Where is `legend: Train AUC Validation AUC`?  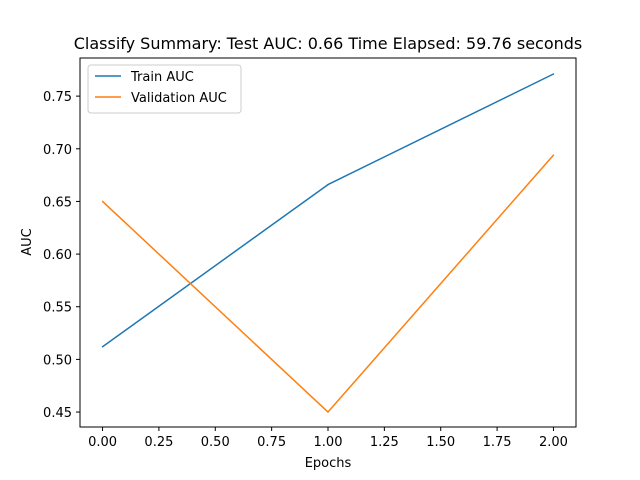 legend: Train AUC Validation AUC is located at coordinates (164, 89).